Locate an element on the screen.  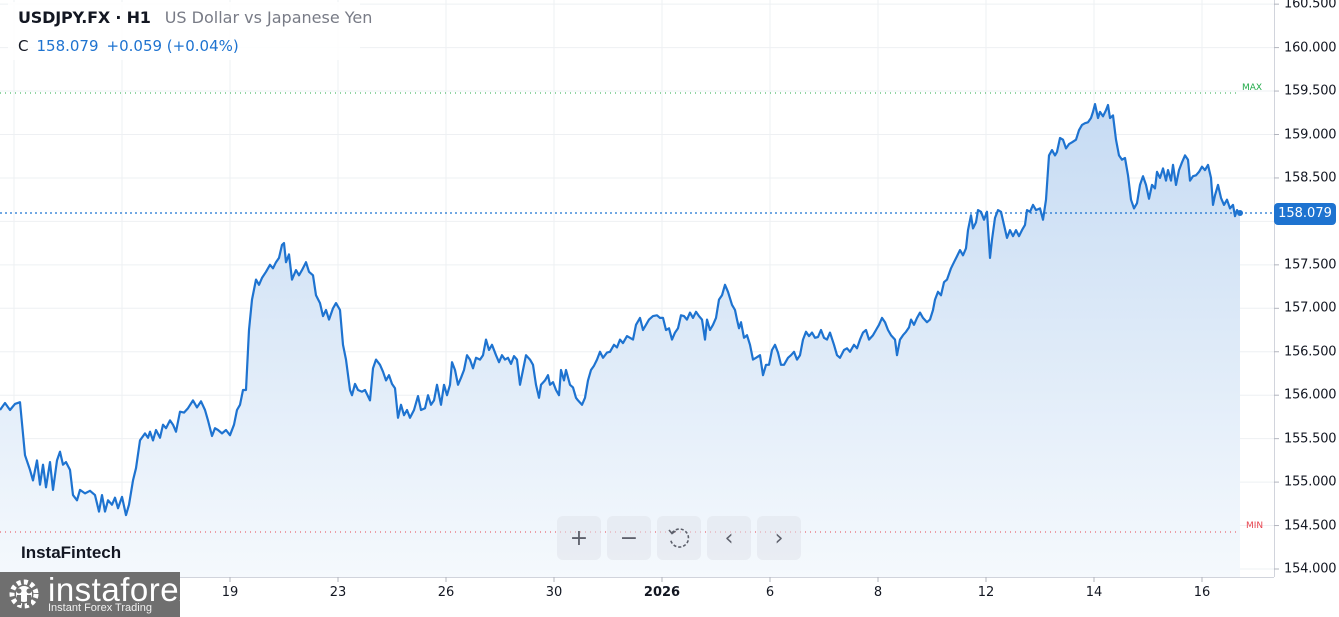
last-price-dot is located at coordinates (1240, 213).